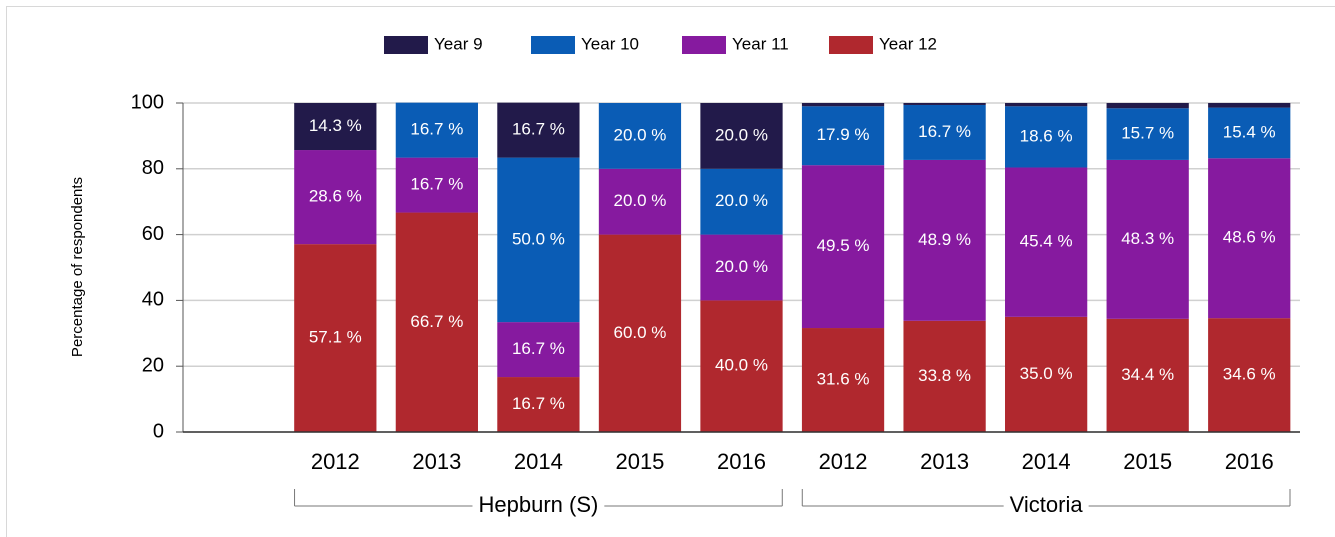  I want to click on value-label: 33.8 %, so click(944, 375).